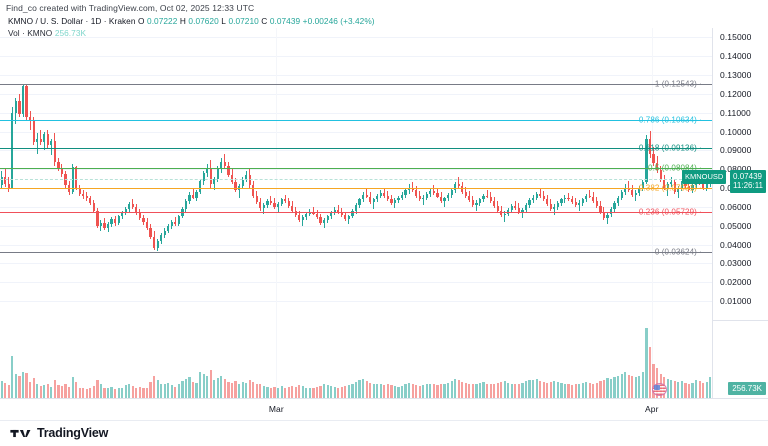 The width and height of the screenshot is (768, 446). Describe the element at coordinates (182, 21) in the screenshot. I see `legend-high-label: H` at that location.